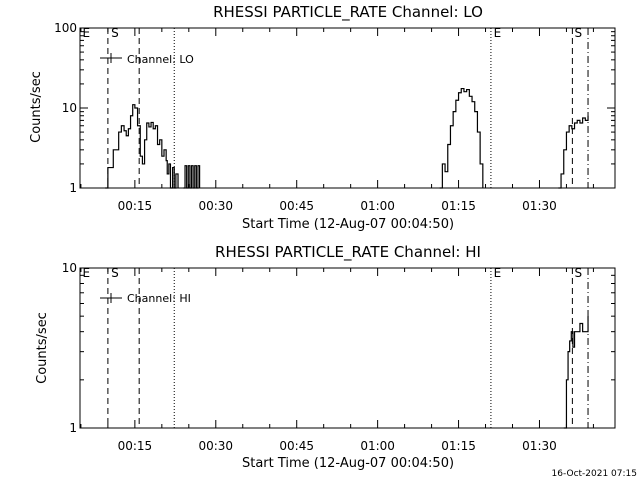 Image resolution: width=640 pixels, height=480 pixels. I want to click on hi-panel-ylabel: Counts/sec, so click(42, 348).